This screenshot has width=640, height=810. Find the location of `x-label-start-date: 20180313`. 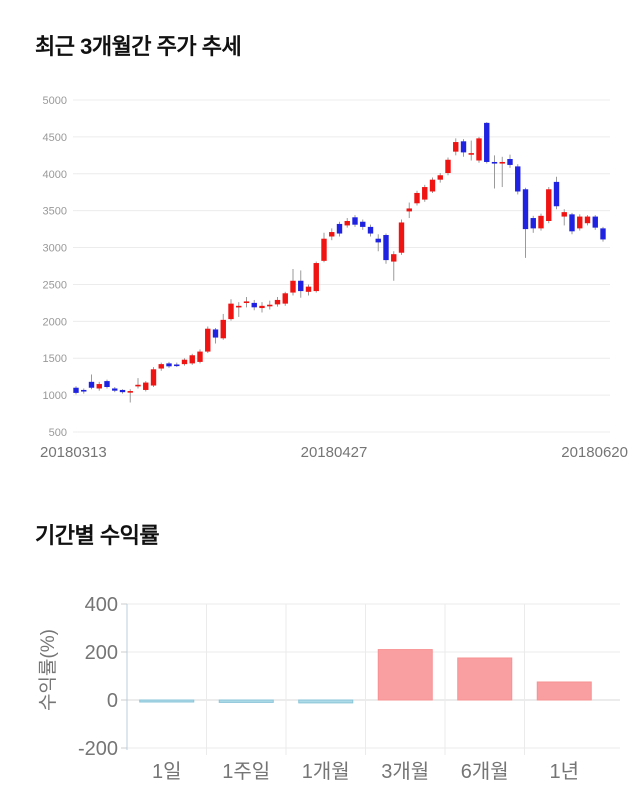

x-label-start-date: 20180313 is located at coordinates (73, 452).